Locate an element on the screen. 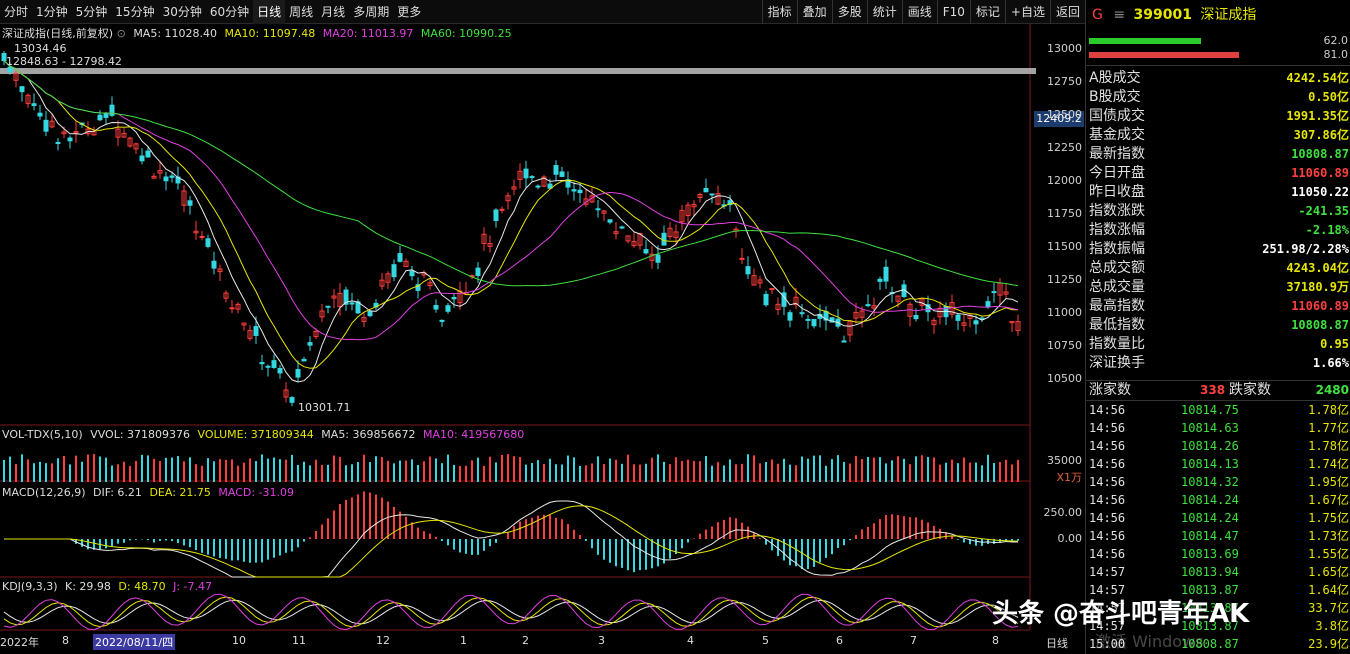  tick-row: 14:56 10813.69 1.55亿 is located at coordinates (1219, 554).